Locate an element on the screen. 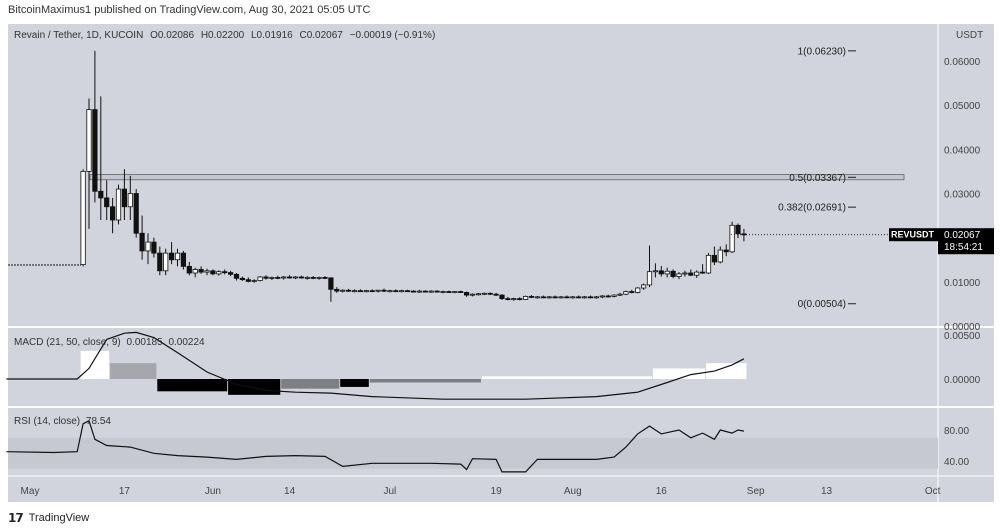 This screenshot has height=530, width=1000. fib-label: 1(0.06230) is located at coordinates (822, 51).